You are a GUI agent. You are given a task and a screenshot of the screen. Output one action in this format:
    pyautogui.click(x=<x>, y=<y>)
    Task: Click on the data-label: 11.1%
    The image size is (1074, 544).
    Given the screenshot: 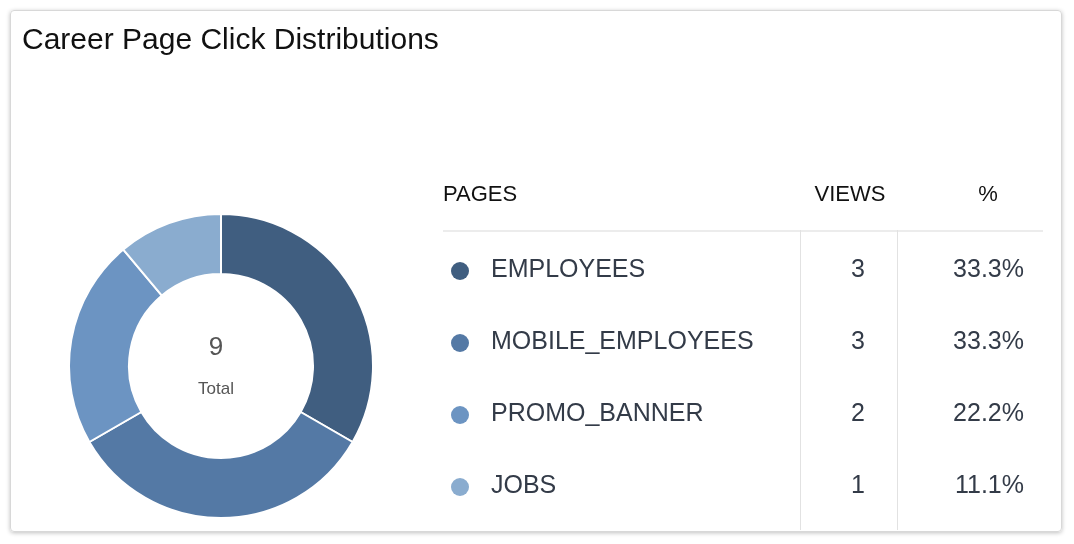 What is the action you would take?
    pyautogui.click(x=988, y=484)
    